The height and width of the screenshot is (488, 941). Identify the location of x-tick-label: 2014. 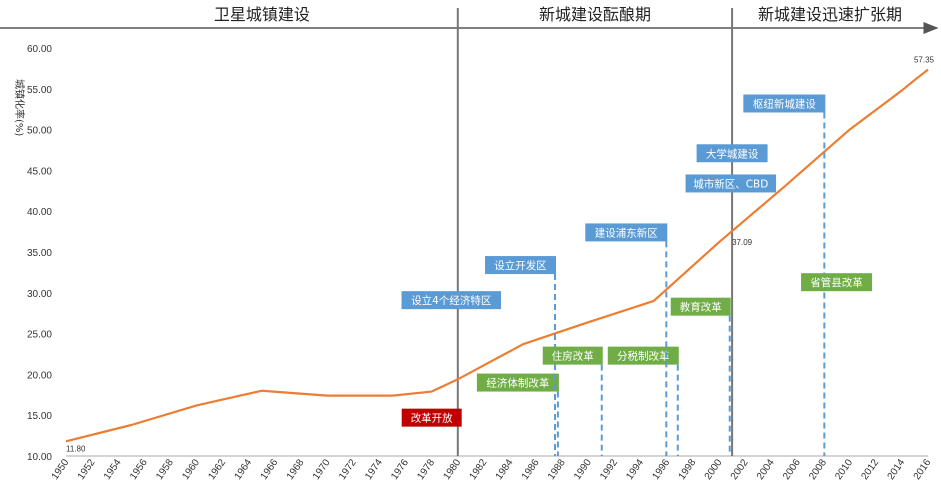
(897, 469).